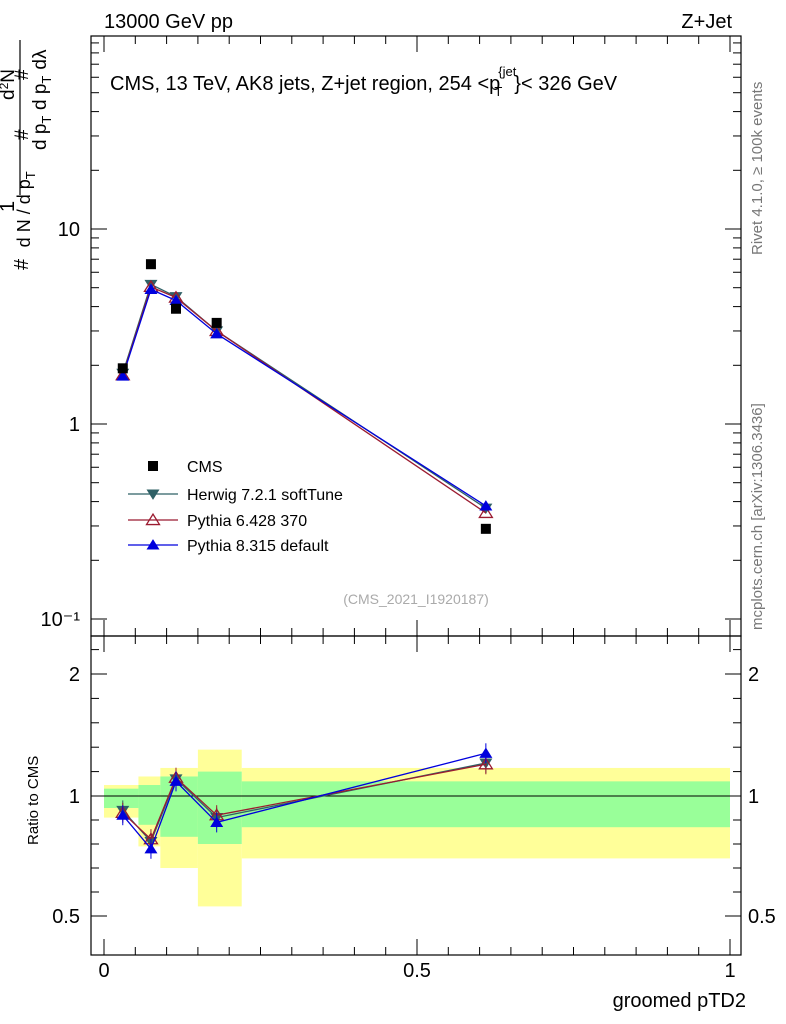  Describe the element at coordinates (103, 971) in the screenshot. I see `x-tick-label: 0` at that location.